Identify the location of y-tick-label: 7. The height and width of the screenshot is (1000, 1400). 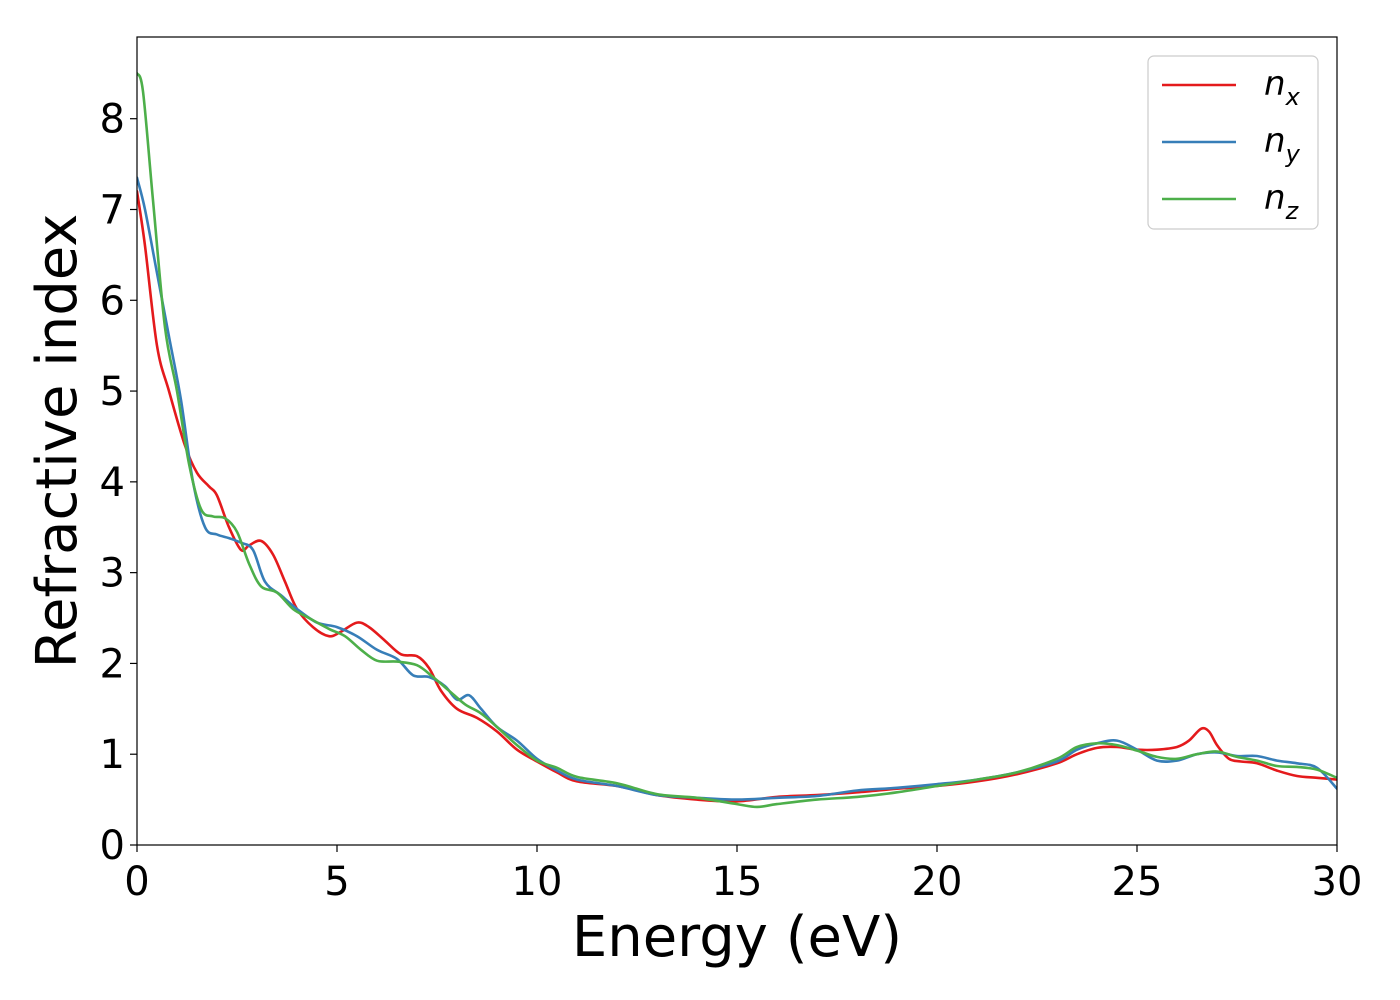
(112, 210).